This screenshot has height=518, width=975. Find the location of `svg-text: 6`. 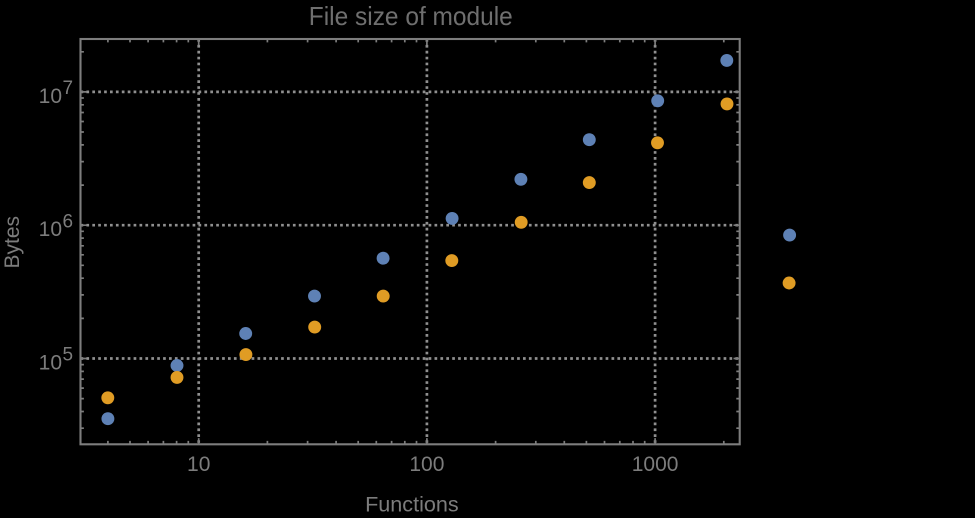

svg-text: 6 is located at coordinates (68, 221).